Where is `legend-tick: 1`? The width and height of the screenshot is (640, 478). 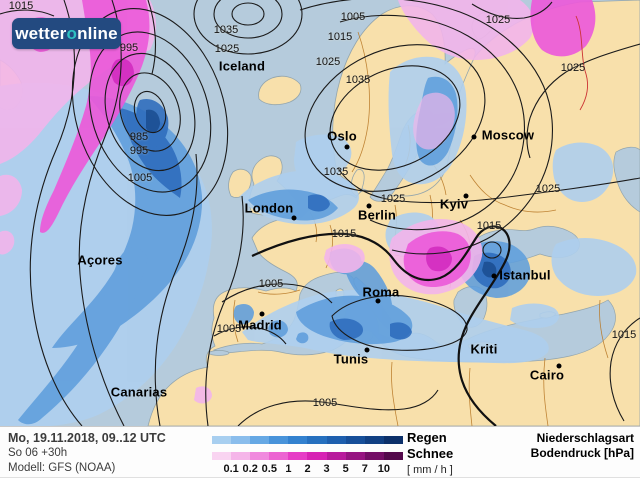 legend-tick: 1 is located at coordinates (288, 469).